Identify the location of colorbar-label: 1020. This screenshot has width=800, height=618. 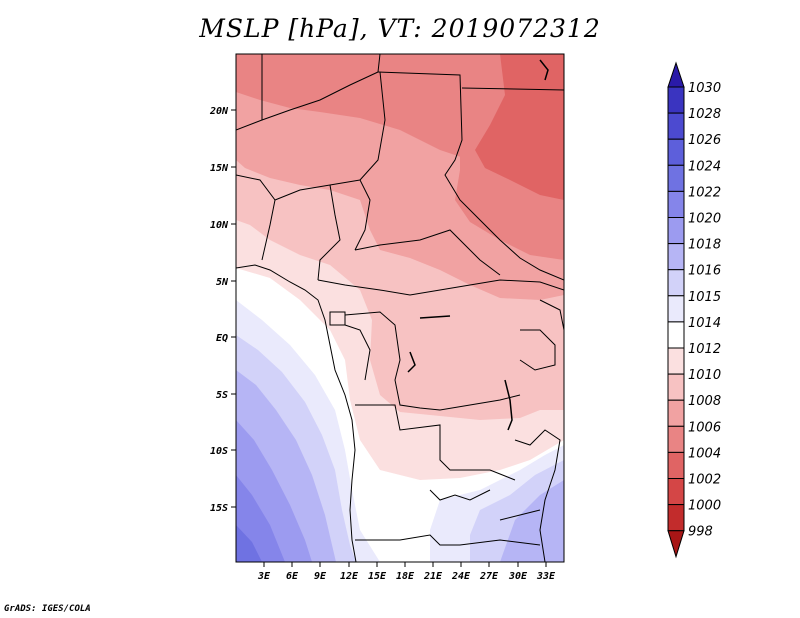
(704, 219).